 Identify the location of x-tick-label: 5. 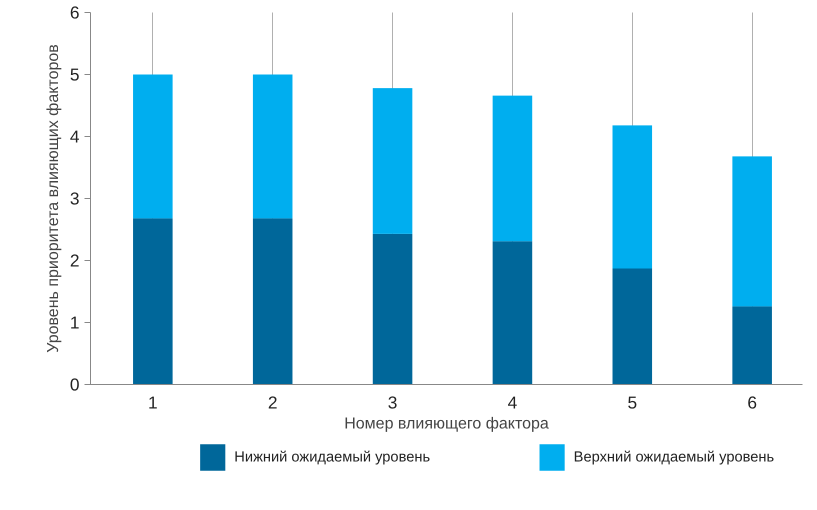
(632, 402).